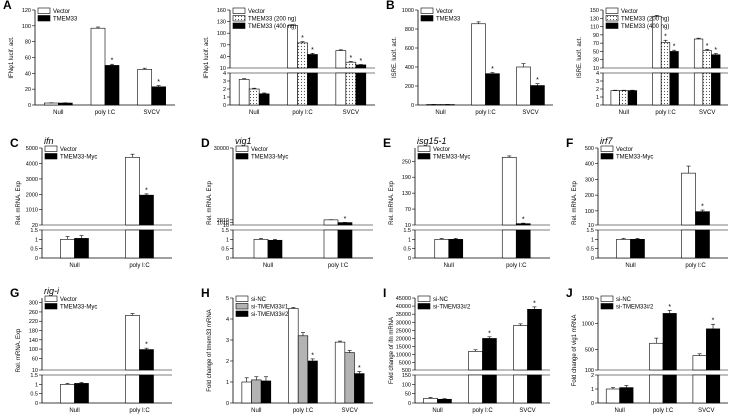  Describe the element at coordinates (406, 178) in the screenshot. I see `y-tick-label: 190` at that location.